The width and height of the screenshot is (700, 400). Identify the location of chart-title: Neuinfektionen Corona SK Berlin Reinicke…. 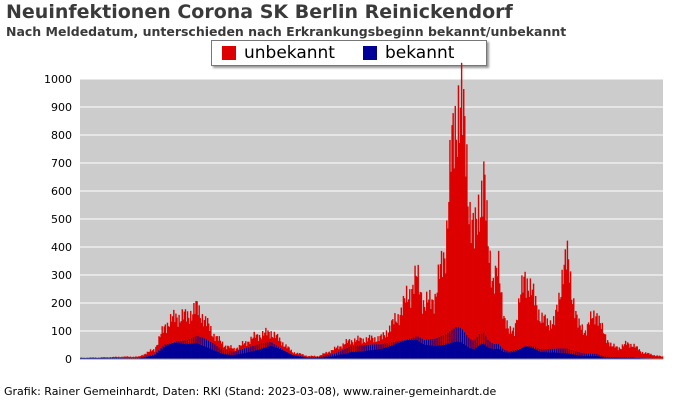
(259, 12).